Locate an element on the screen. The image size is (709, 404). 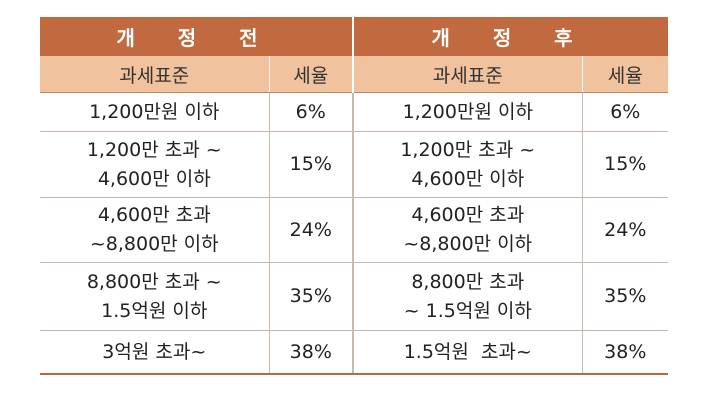
cell-line: 8,800만 초과 ~ is located at coordinates (154, 281).